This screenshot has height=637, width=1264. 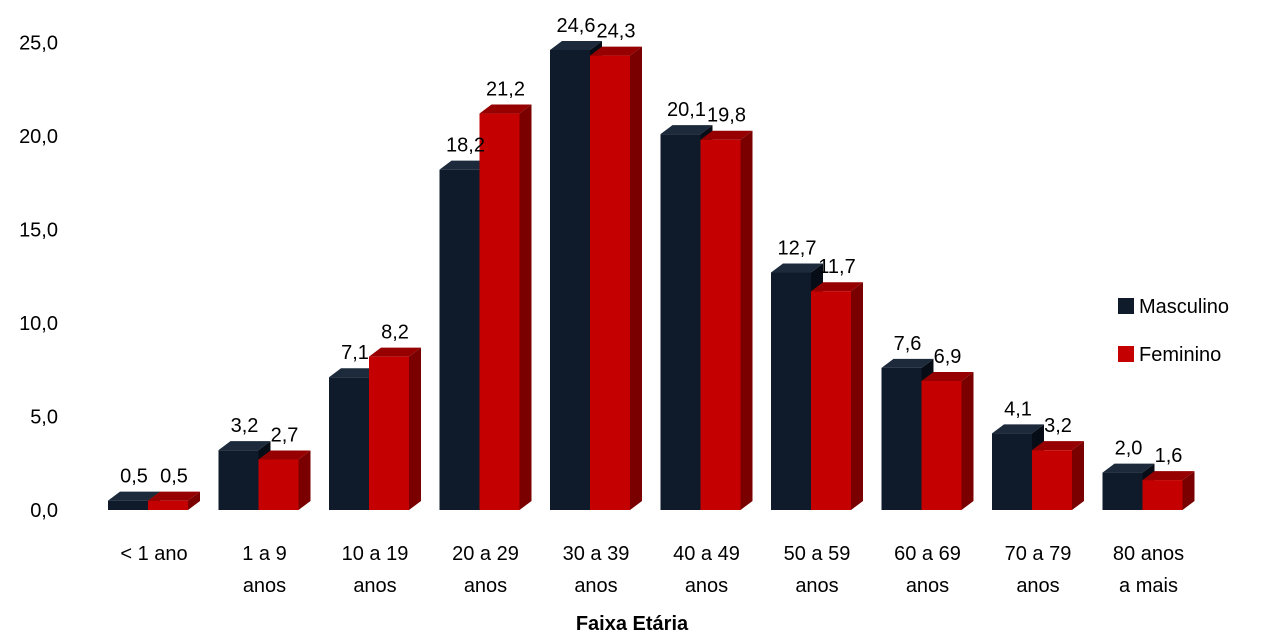 What do you see at coordinates (285, 436) in the screenshot?
I see `data-label: 2,7` at bounding box center [285, 436].